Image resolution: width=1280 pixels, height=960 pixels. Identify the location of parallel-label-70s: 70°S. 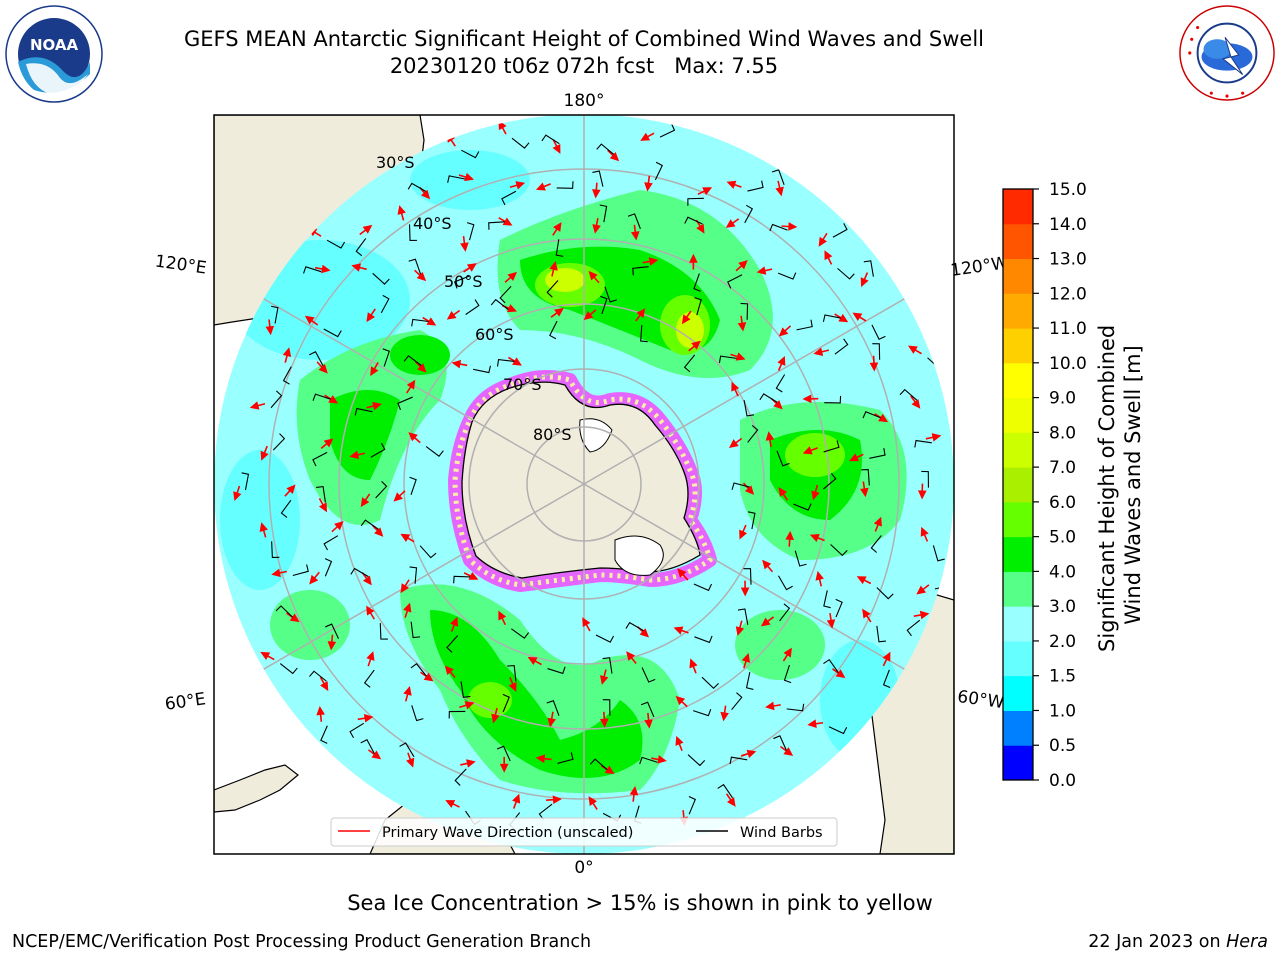
(522, 384).